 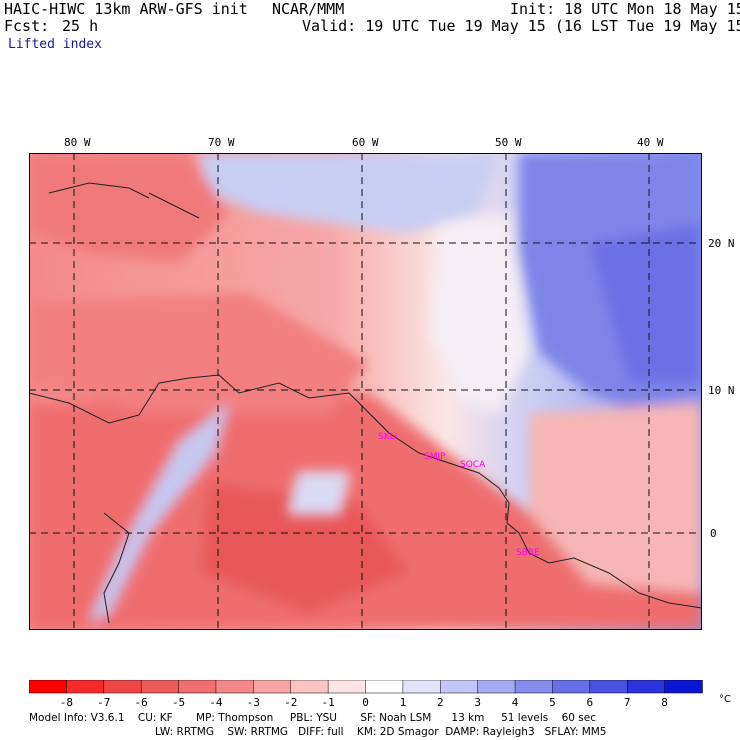 I want to click on lon-label-70w: 70 W, so click(x=221, y=142).